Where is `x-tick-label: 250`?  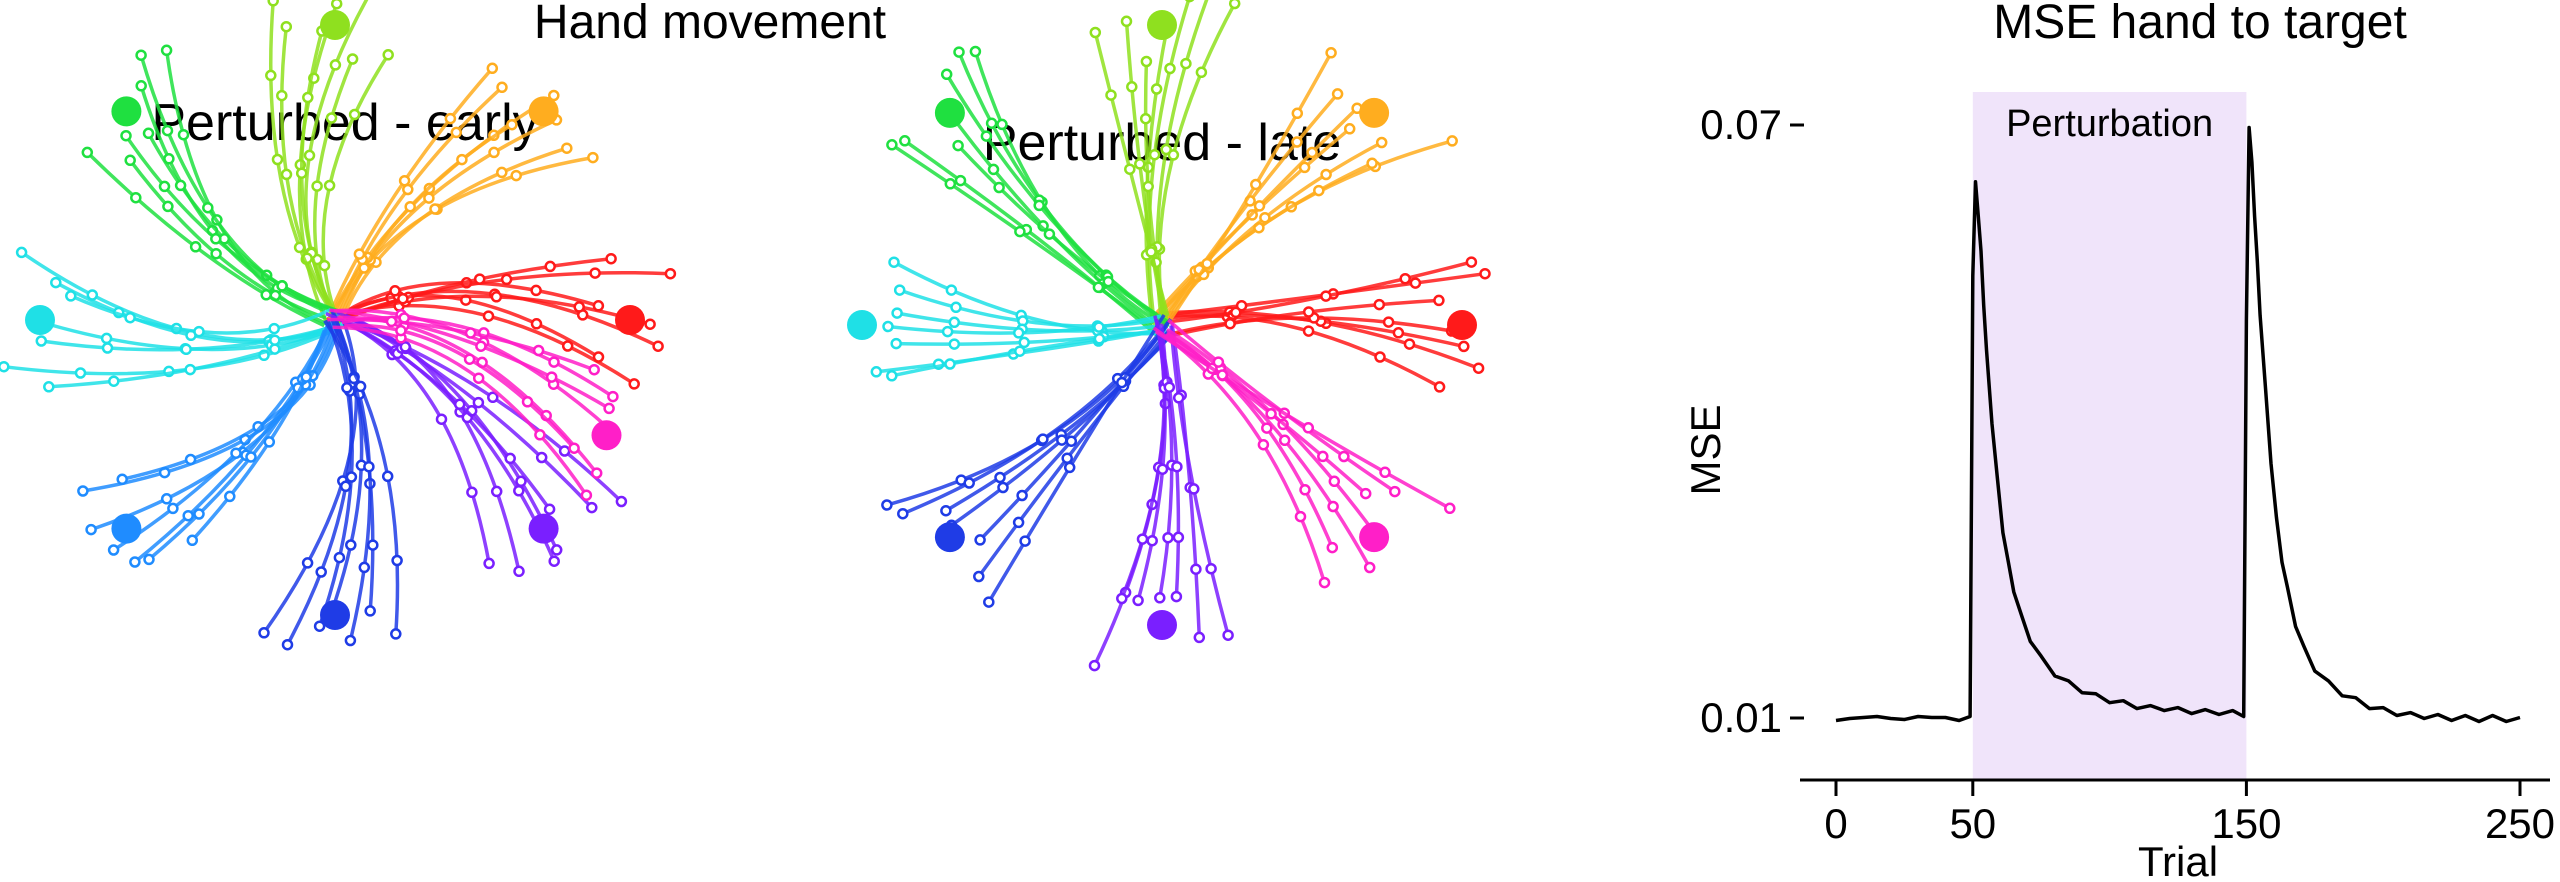 x-tick-label: 250 is located at coordinates (2520, 823).